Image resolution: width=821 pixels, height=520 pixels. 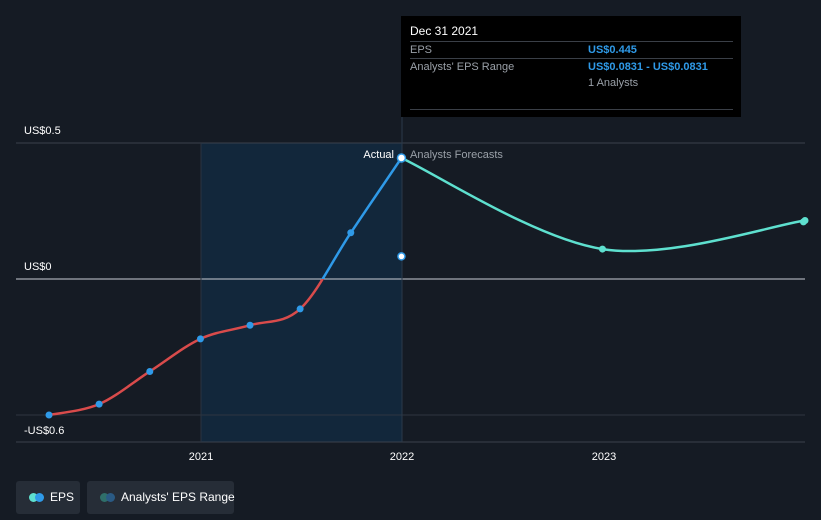 I want to click on eps-legend-icon, so click(x=37, y=498).